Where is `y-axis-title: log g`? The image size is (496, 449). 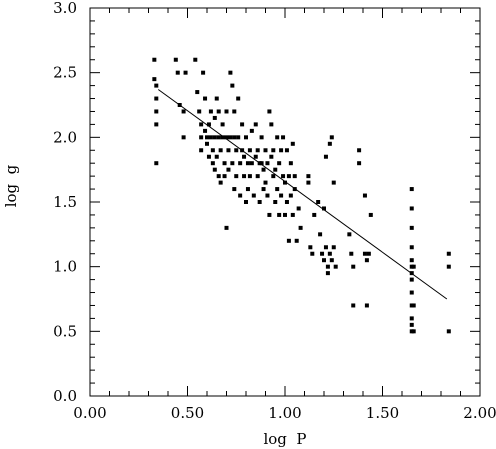
y-axis-title: log g is located at coordinates (11, 185).